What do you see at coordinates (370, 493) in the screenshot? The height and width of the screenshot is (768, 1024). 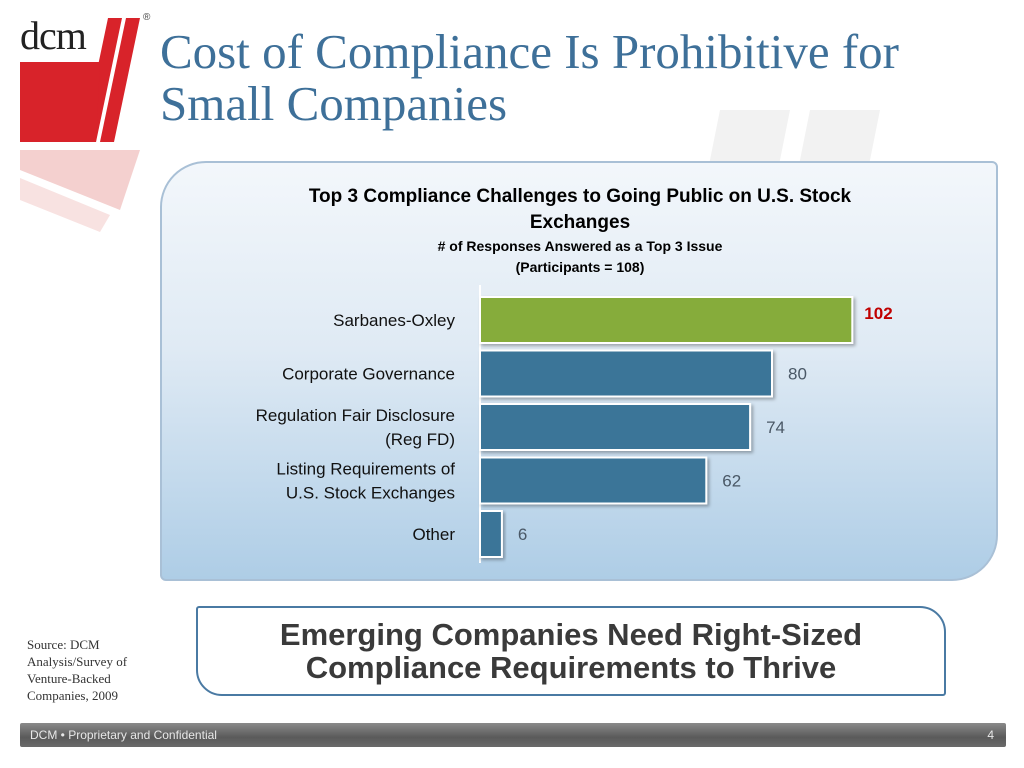 I see `category-label-3-1: U.S. Stock Exchanges` at bounding box center [370, 493].